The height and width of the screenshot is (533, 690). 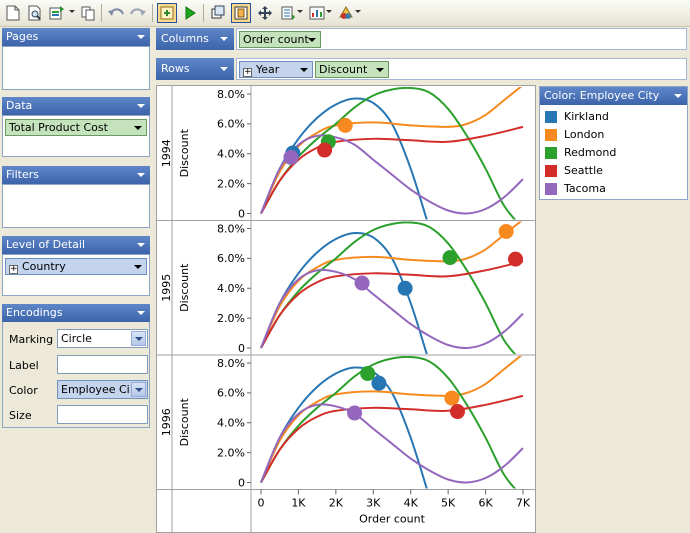 I want to click on marking-value: Circle, so click(x=76, y=338).